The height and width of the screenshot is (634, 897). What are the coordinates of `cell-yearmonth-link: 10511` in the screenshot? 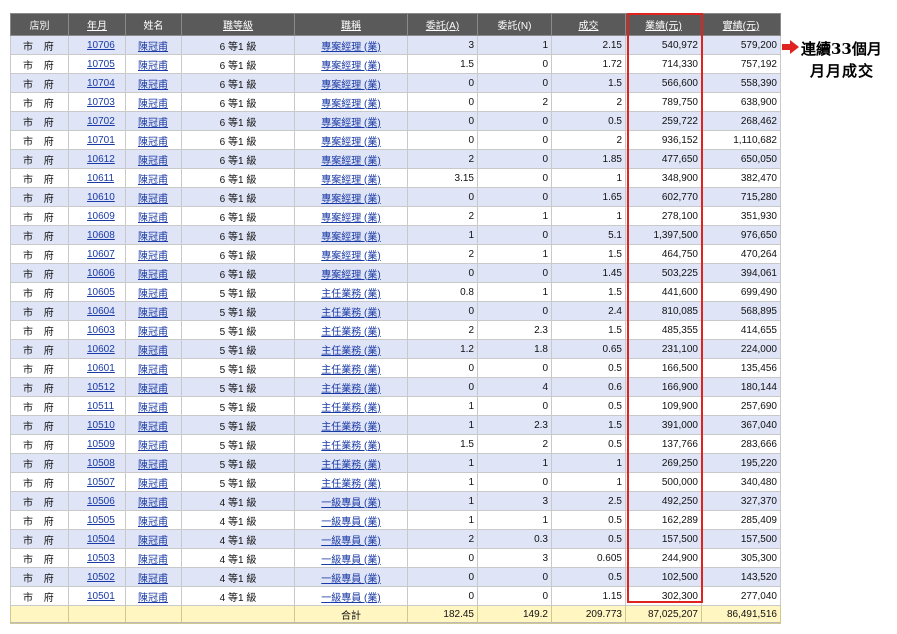 It's located at (101, 406).